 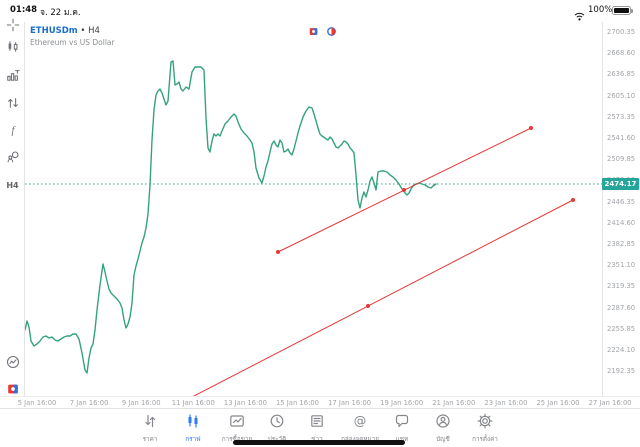 What do you see at coordinates (89, 403) in the screenshot?
I see `time-axis-label: 7 Jan 16:00` at bounding box center [89, 403].